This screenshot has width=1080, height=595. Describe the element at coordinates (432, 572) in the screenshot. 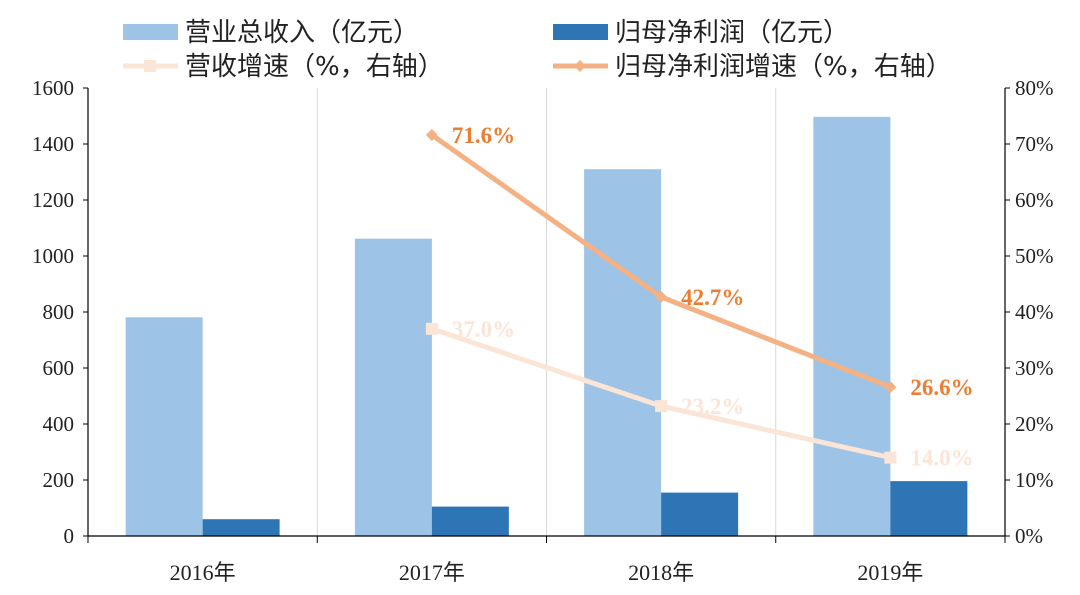

I see `x-tick-label: 2017年` at that location.